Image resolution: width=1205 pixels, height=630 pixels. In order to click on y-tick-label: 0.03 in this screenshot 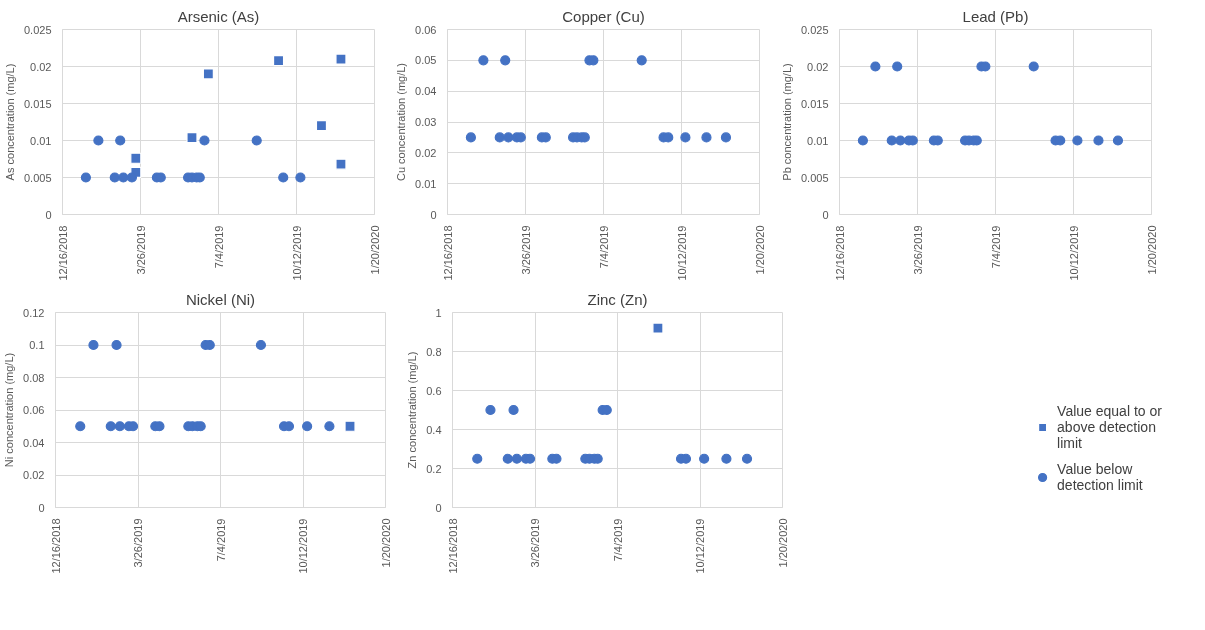, I will do `click(426, 122)`.